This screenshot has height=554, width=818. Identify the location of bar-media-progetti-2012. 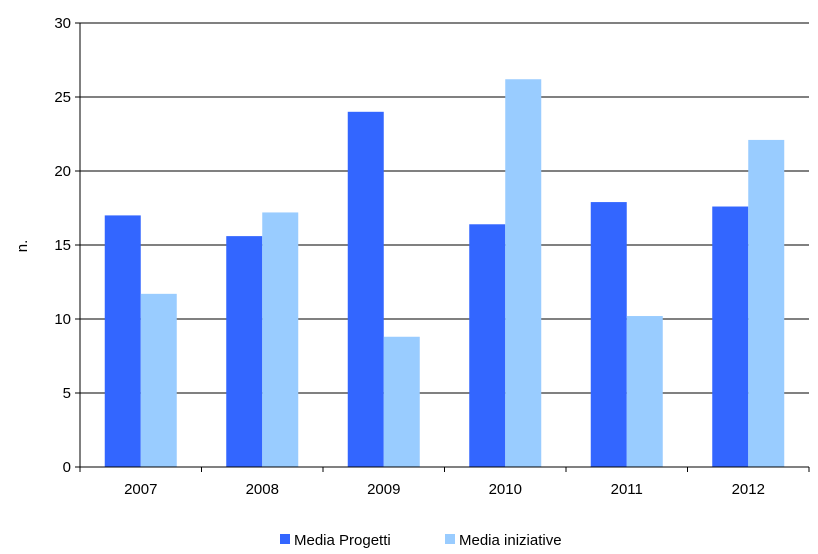
(730, 336).